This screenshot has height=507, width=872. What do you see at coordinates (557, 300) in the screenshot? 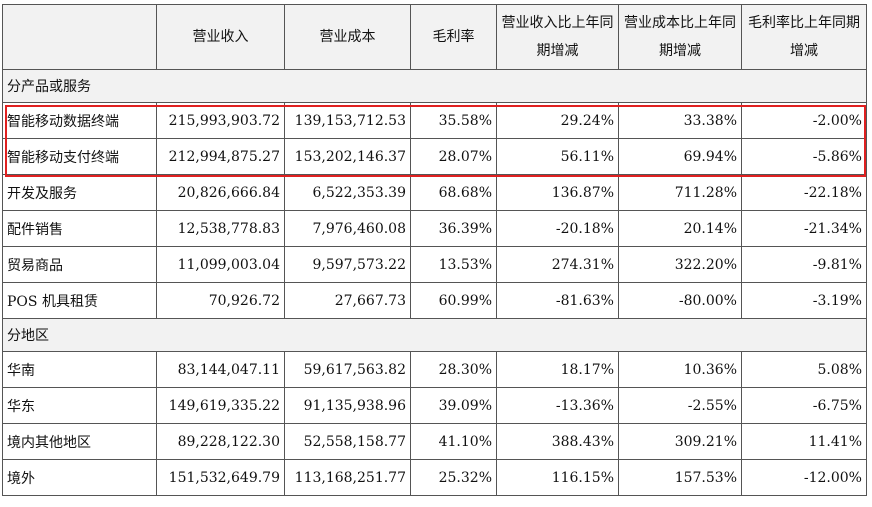
I see `value-cell: -81.63%` at bounding box center [557, 300].